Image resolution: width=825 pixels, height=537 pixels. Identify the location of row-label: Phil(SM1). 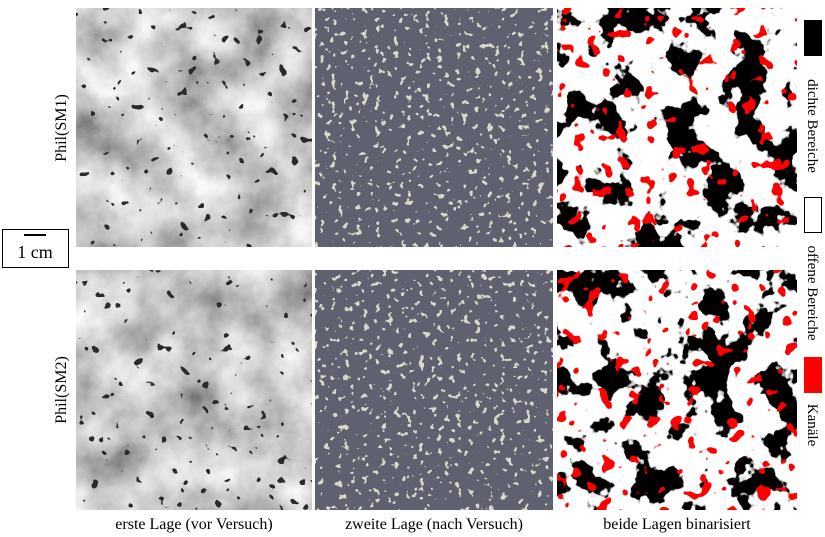
(61, 128).